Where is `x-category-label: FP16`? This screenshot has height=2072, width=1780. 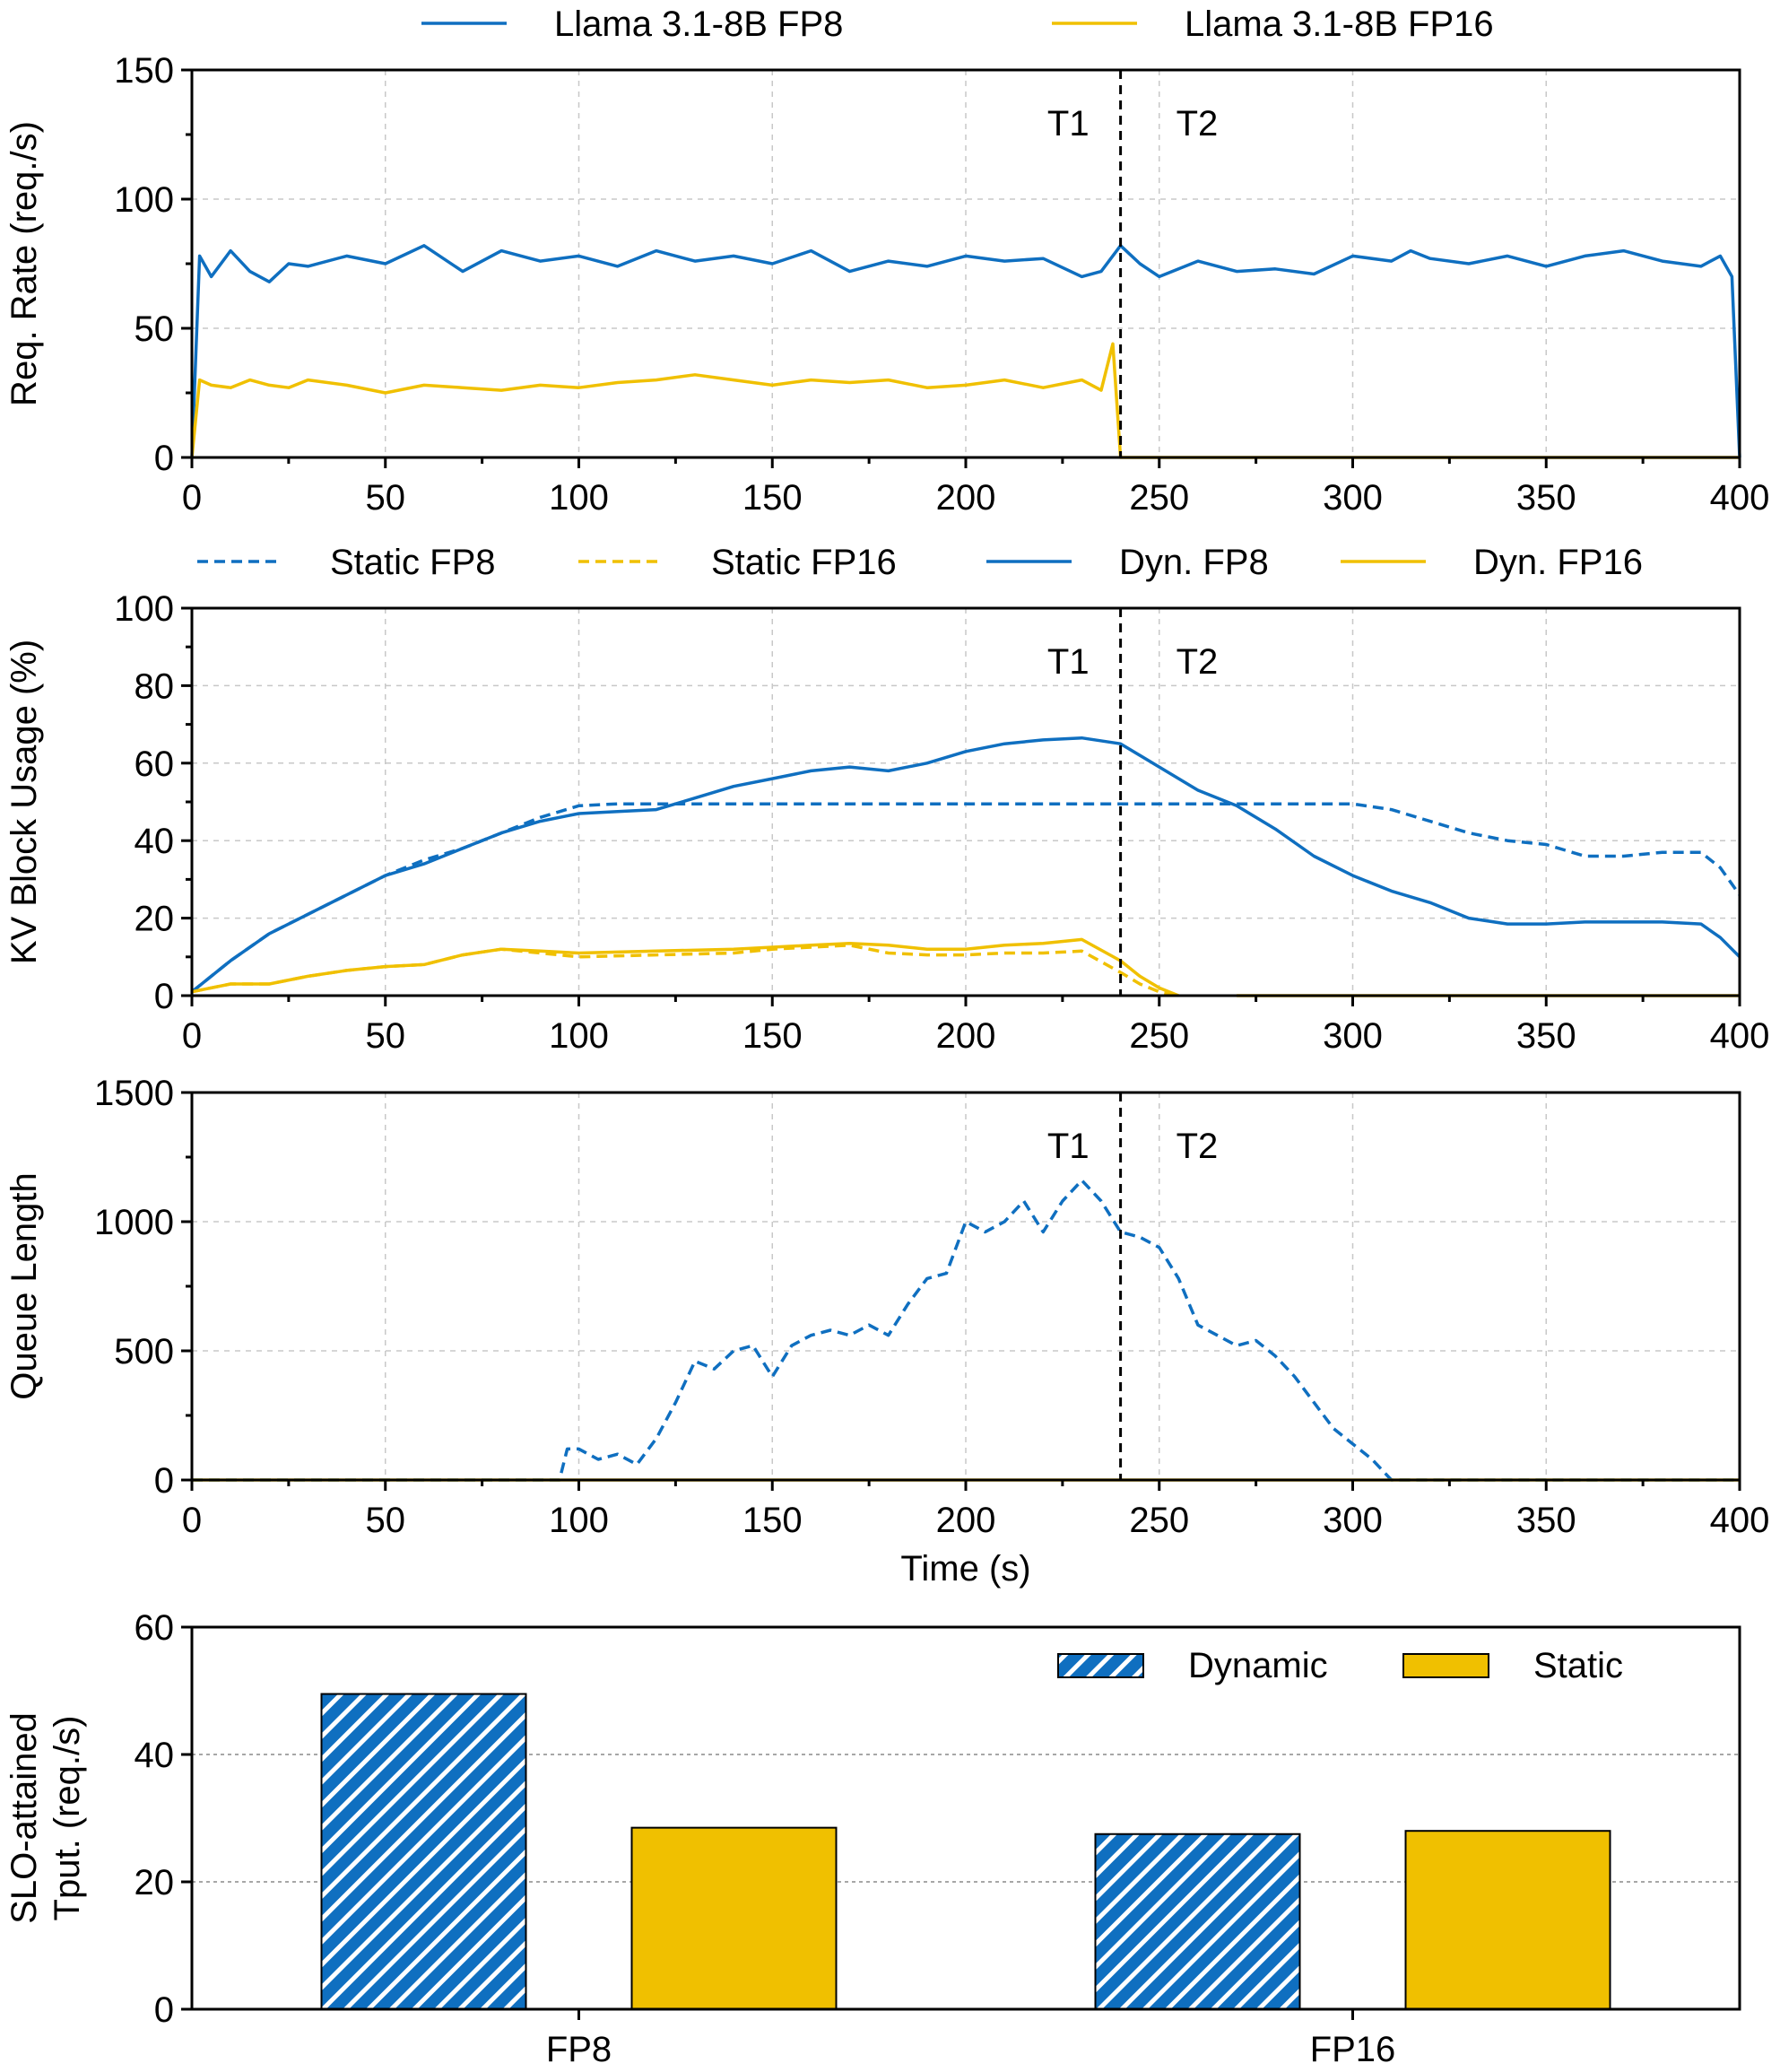 x-category-label: FP16 is located at coordinates (1353, 2050).